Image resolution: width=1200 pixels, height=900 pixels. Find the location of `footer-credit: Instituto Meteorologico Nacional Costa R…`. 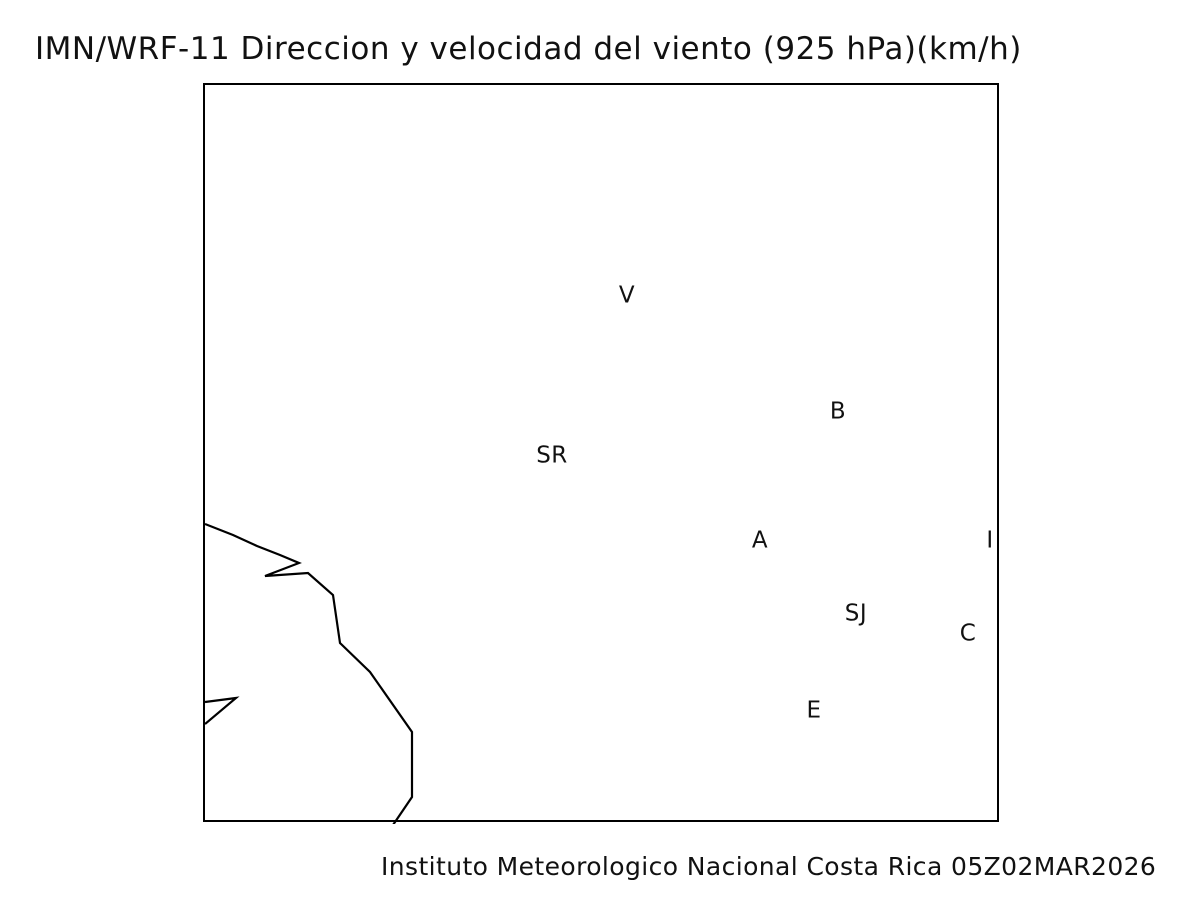

footer-credit: Instituto Meteorologico Nacional Costa R… is located at coordinates (769, 866).